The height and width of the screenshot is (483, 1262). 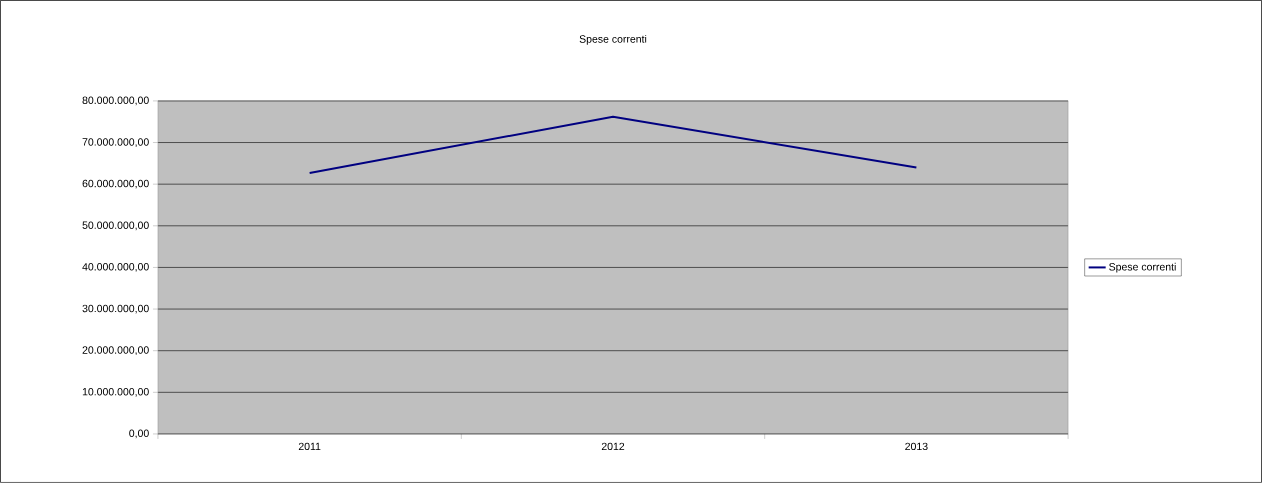 What do you see at coordinates (139, 434) in the screenshot?
I see `y-tick-label: 0,00` at bounding box center [139, 434].